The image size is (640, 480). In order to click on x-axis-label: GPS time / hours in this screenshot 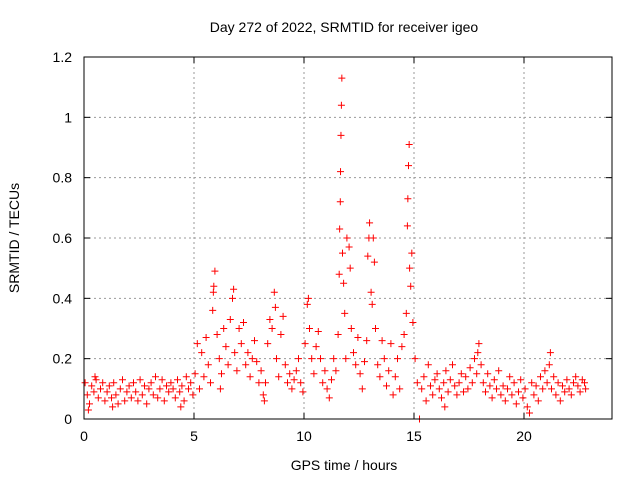, I will do `click(344, 465)`.